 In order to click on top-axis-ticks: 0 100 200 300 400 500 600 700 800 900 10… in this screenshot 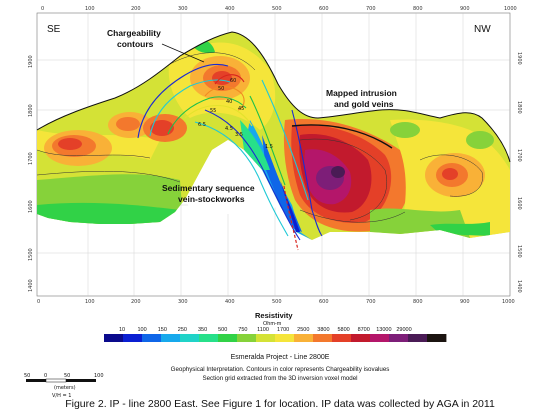, I will do `click(279, 9)`.